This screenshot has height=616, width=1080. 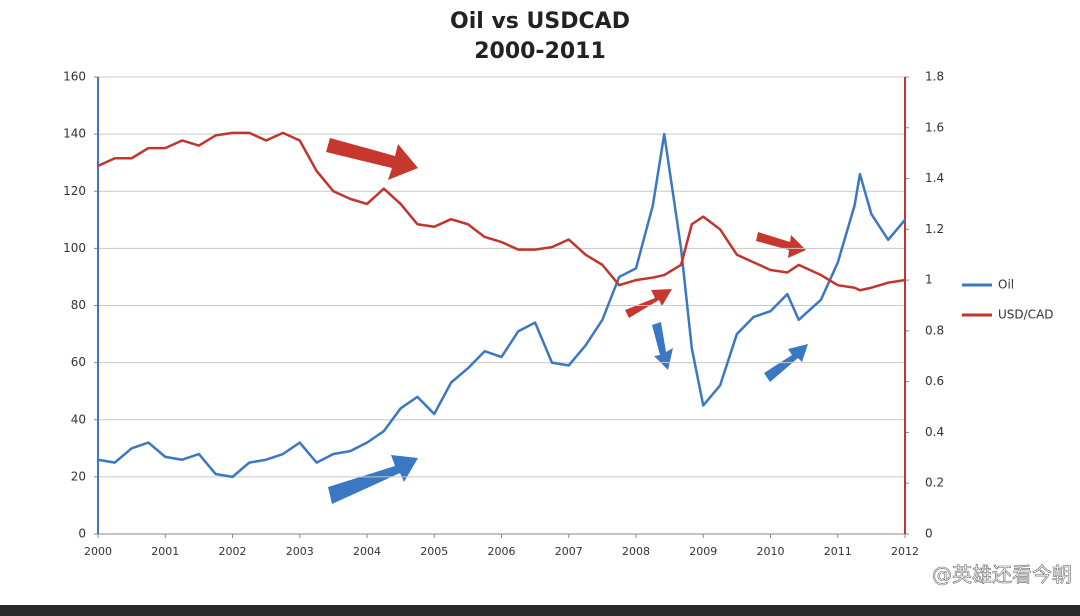 What do you see at coordinates (1002, 575) in the screenshot?
I see `watermark: @英雄还看今朝` at bounding box center [1002, 575].